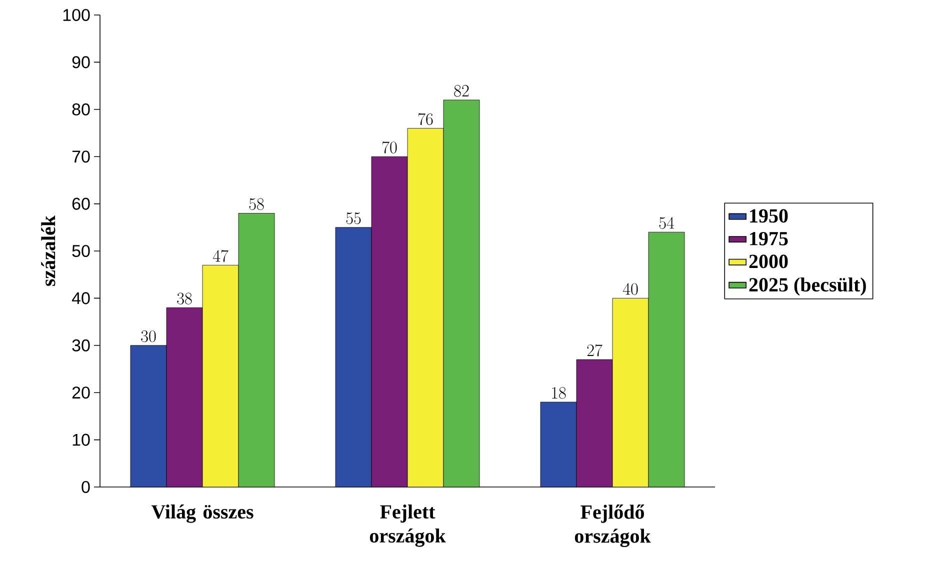 This screenshot has width=949, height=576. I want to click on y-tick-label: 50, so click(81, 251).